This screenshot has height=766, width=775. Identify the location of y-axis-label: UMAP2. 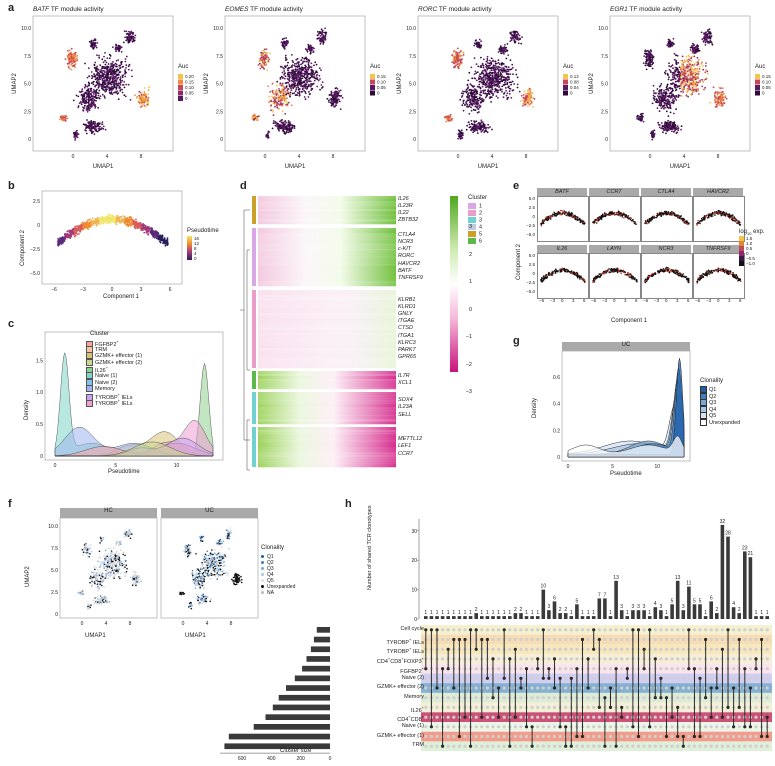
(15, 83).